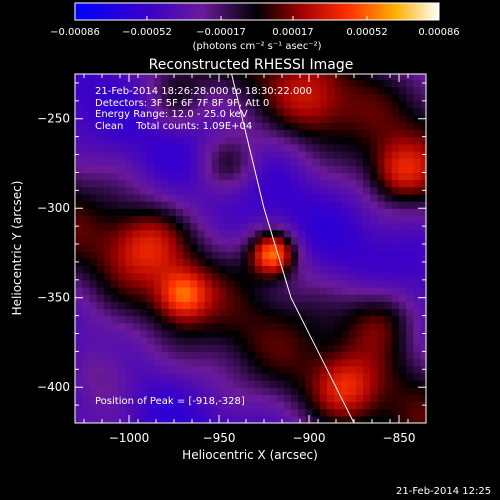 Image resolution: width=500 pixels, height=500 pixels. I want to click on x-tick-label: −900, so click(309, 438).